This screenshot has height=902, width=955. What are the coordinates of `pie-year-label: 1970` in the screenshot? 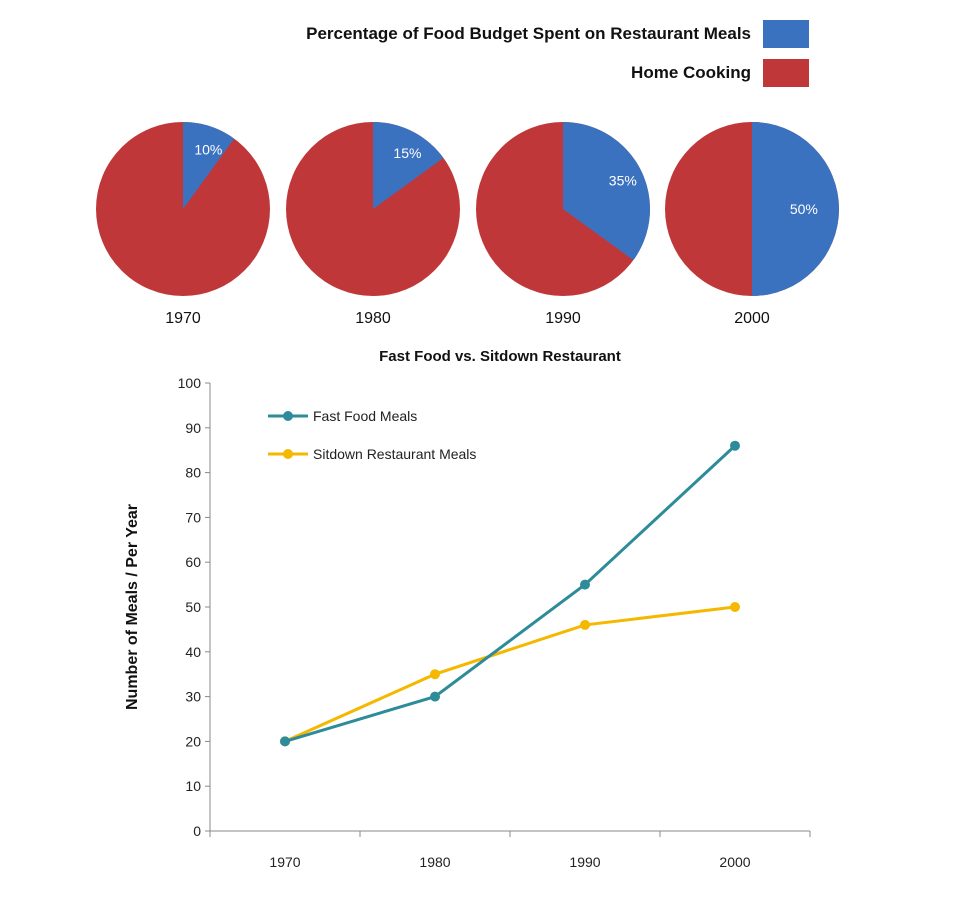 It's located at (183, 318).